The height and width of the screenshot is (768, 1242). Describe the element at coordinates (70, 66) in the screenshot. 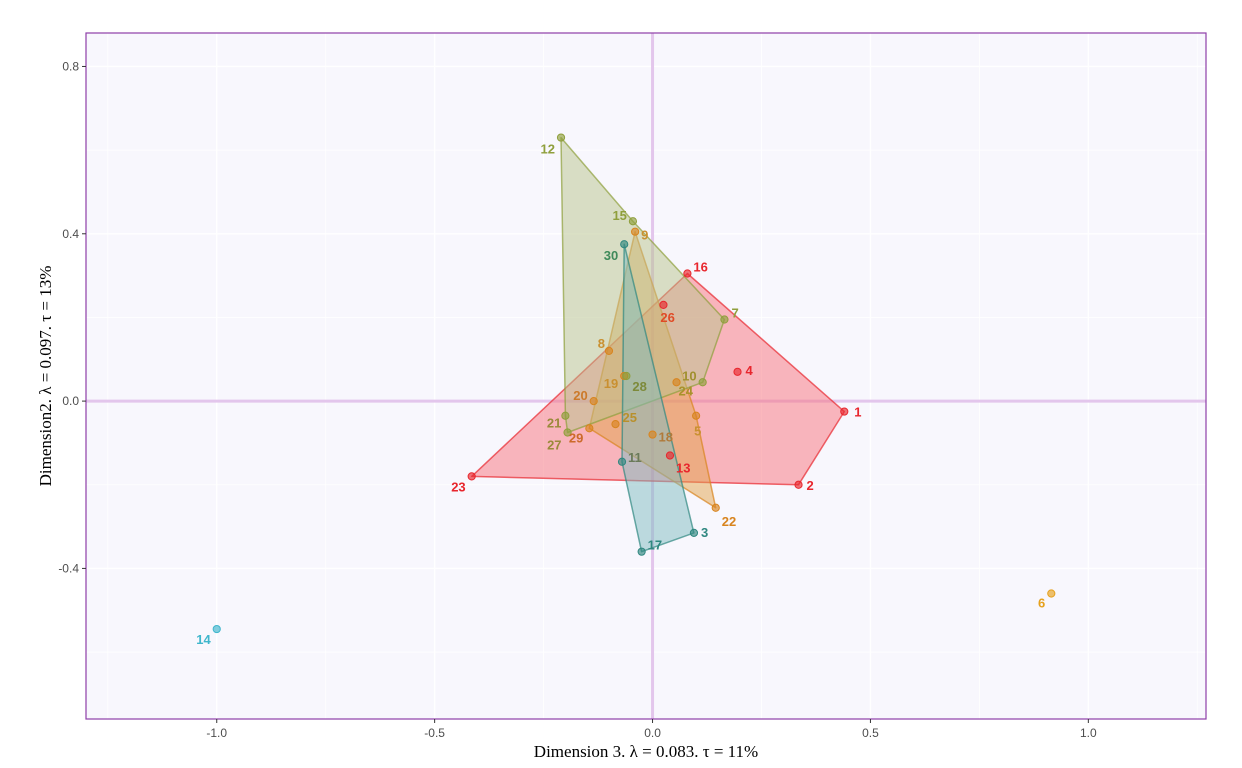

I see `y-tick-label: 0.8` at that location.